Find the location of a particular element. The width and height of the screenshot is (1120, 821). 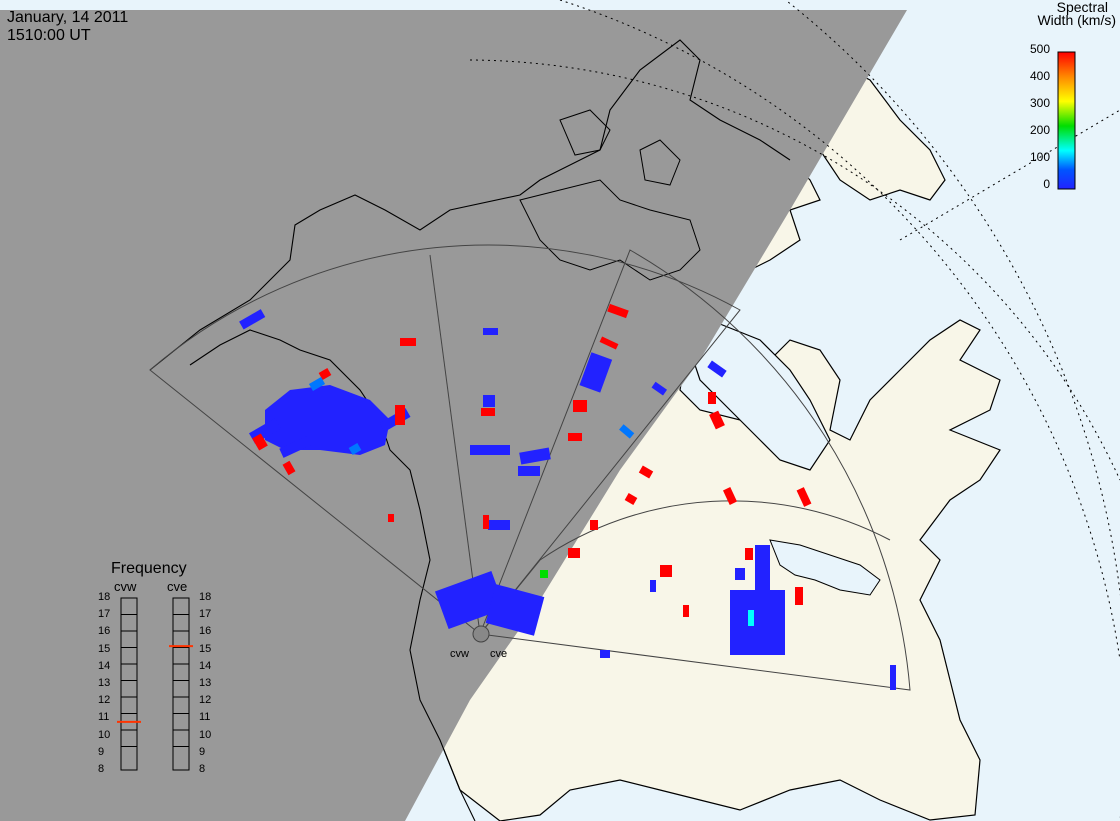

frequency-tick-right: 13 is located at coordinates (205, 683).